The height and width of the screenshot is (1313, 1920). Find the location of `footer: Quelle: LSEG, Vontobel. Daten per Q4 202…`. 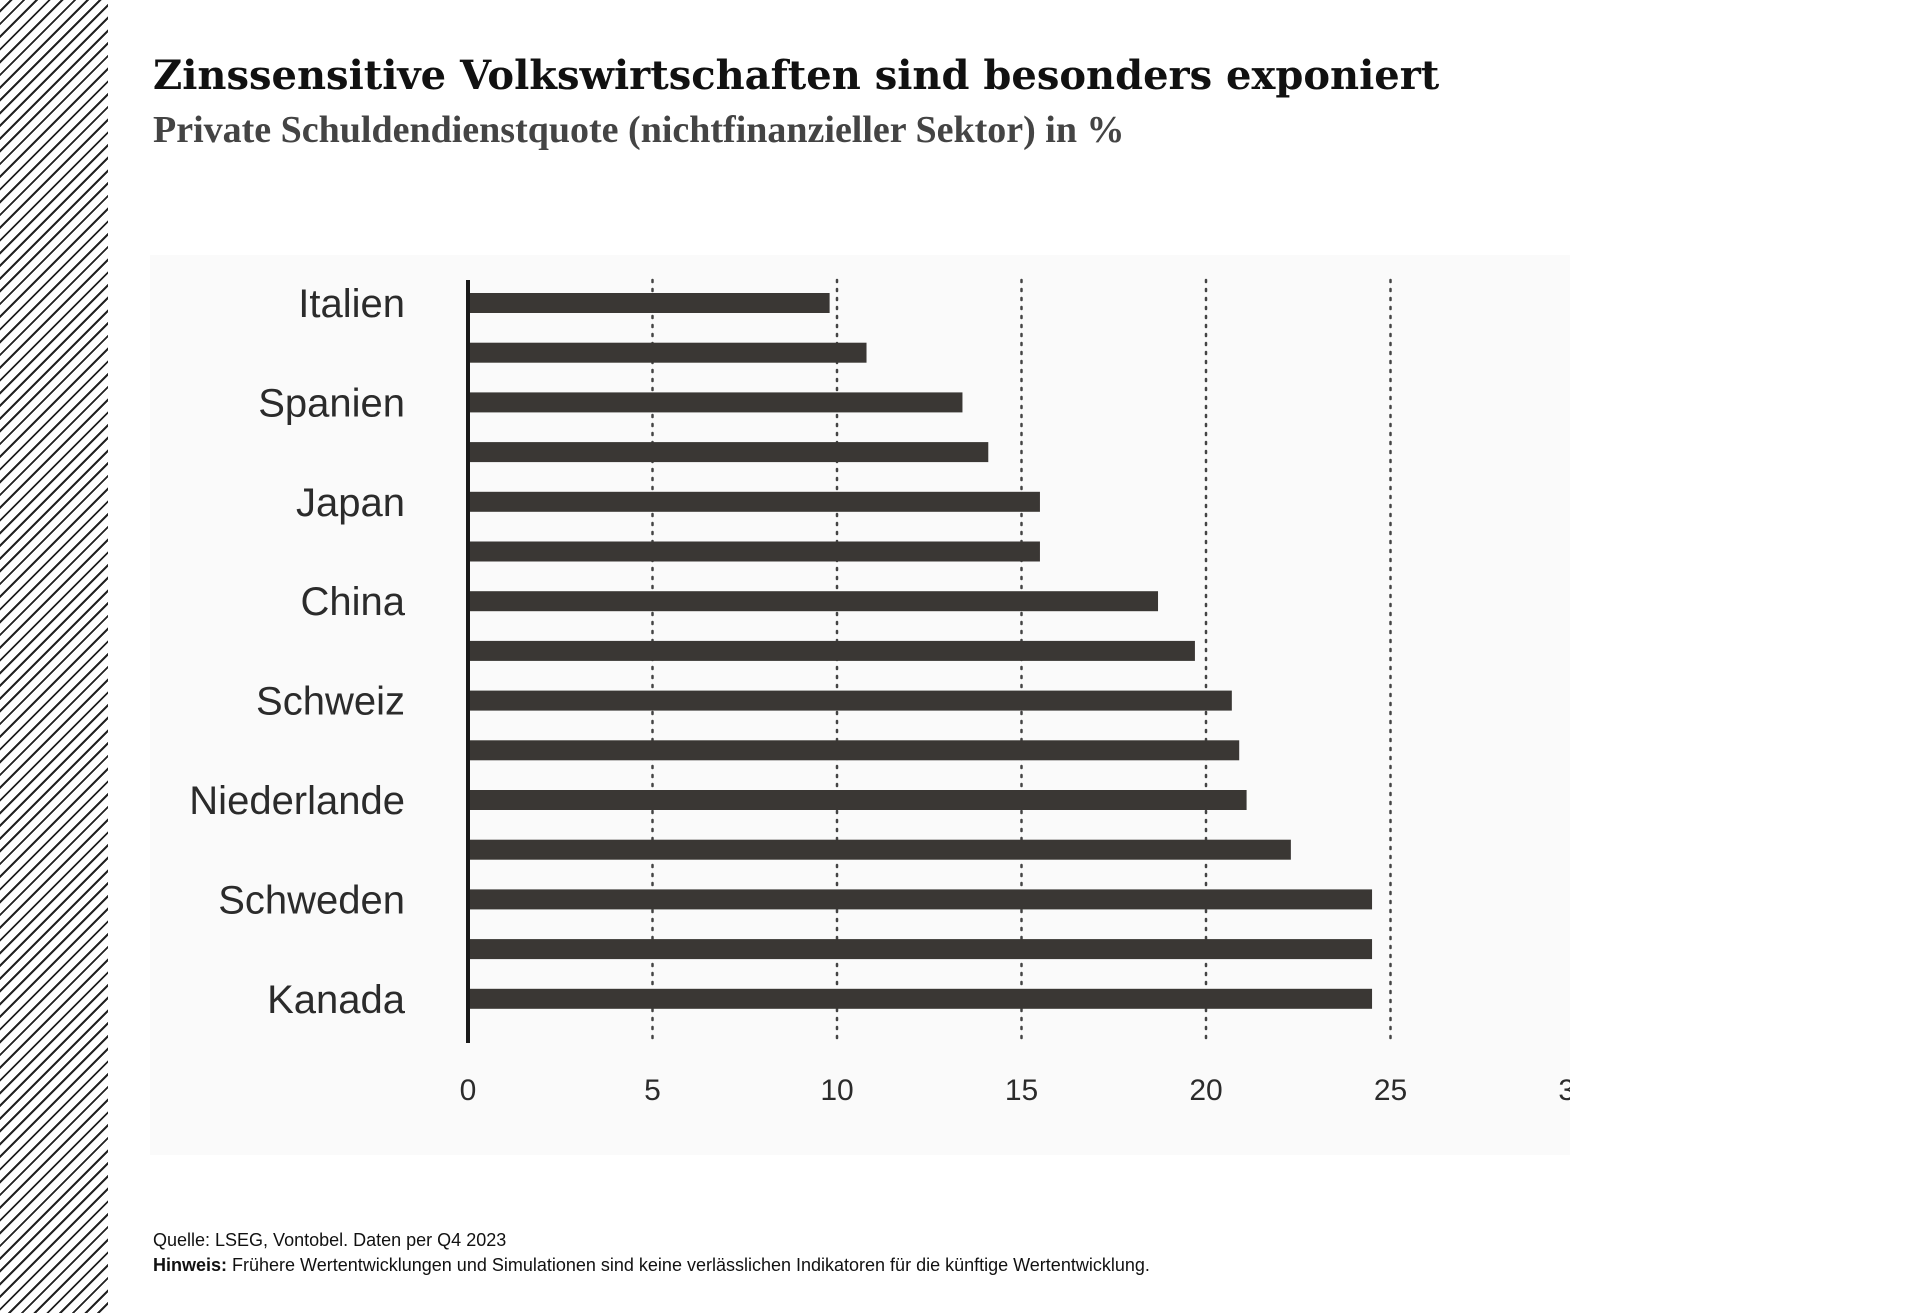

footer: Quelle: LSEG, Vontobel. Daten per Q4 202… is located at coordinates (651, 1253).